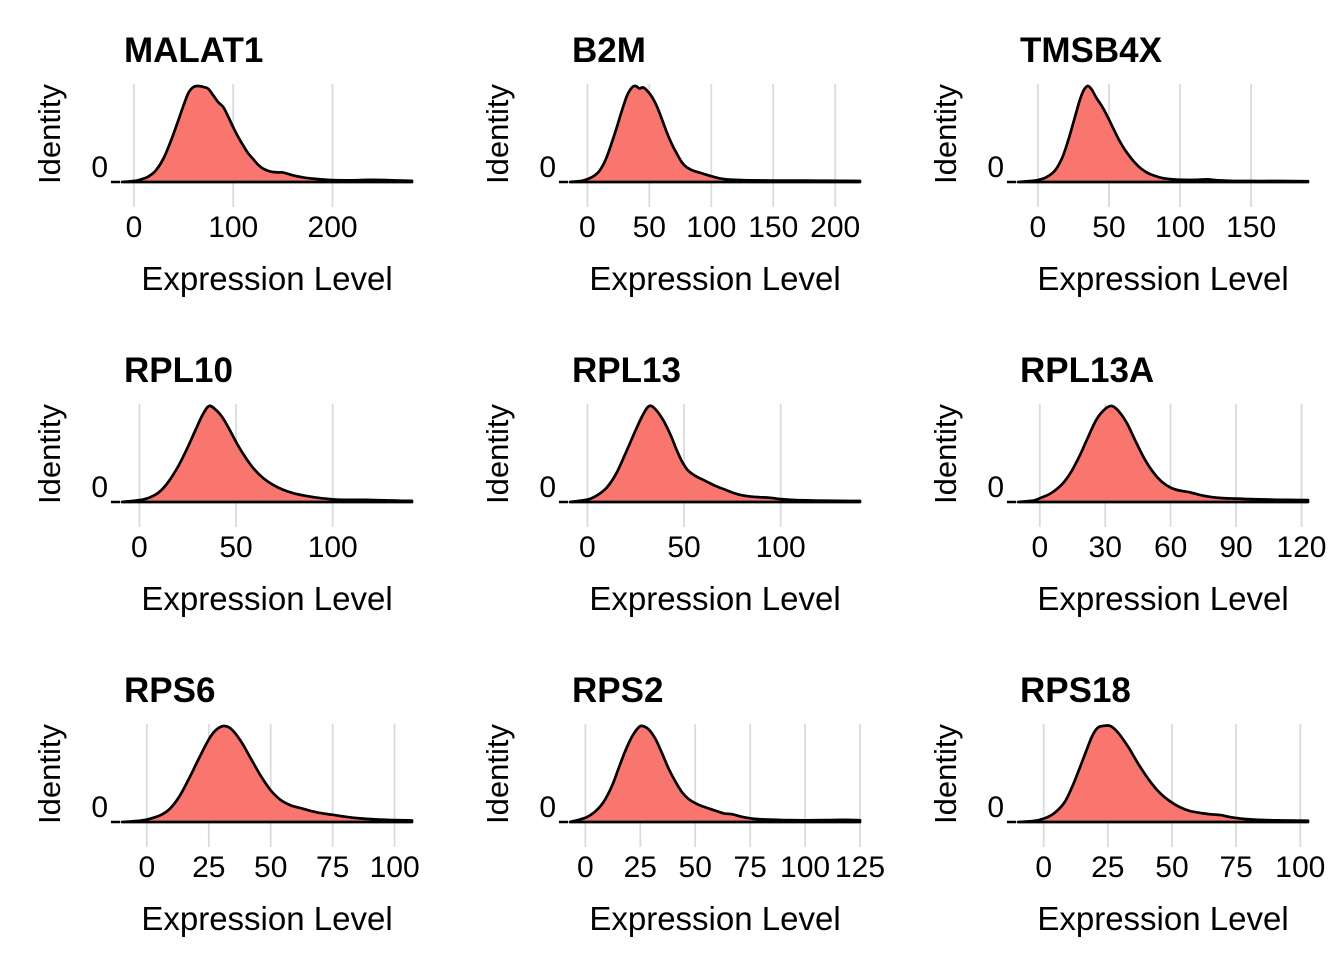  Describe the element at coordinates (1091, 50) in the screenshot. I see `panel-title: TMSB4X` at that location.